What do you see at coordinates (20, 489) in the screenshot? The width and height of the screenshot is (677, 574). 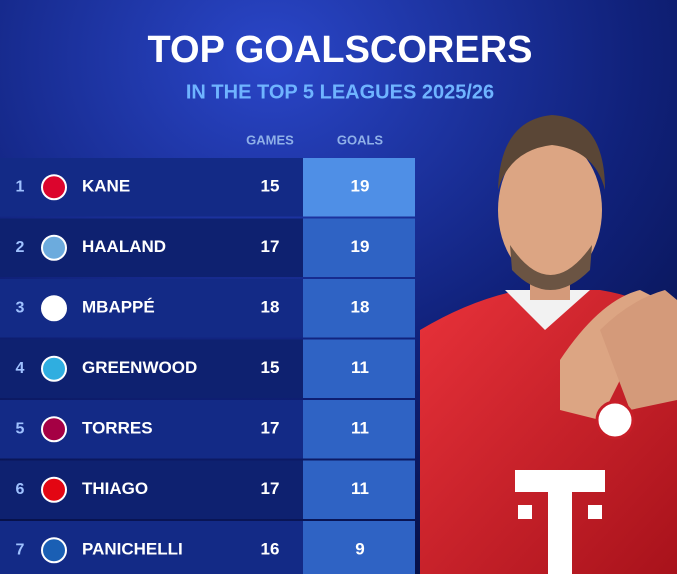 I see `rank: 6` at bounding box center [20, 489].